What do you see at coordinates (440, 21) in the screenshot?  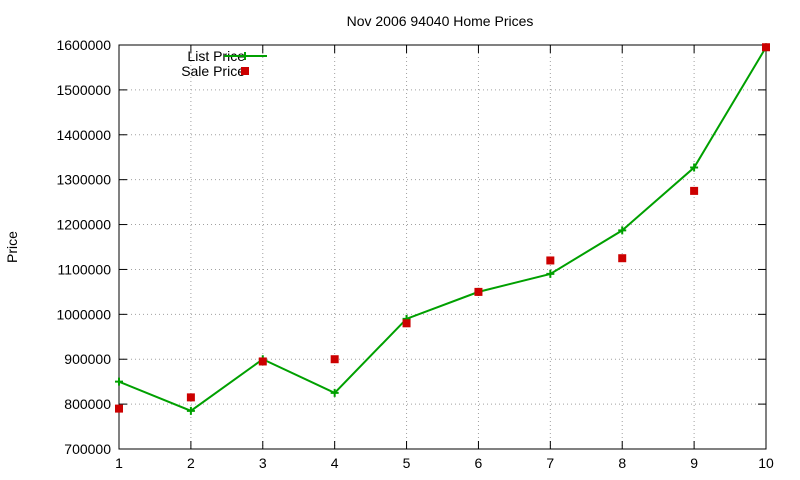 I see `chart-title: Nov 2006 94040 Home Prices` at bounding box center [440, 21].